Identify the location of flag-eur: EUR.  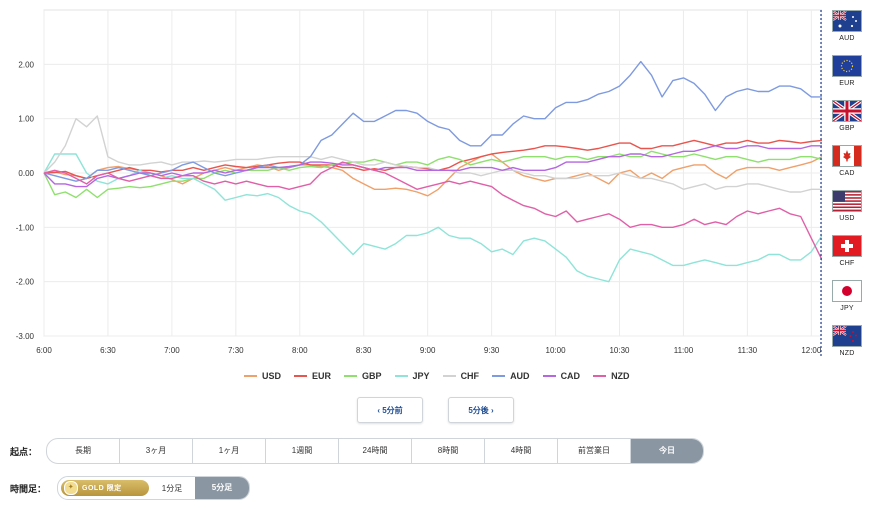
(847, 77).